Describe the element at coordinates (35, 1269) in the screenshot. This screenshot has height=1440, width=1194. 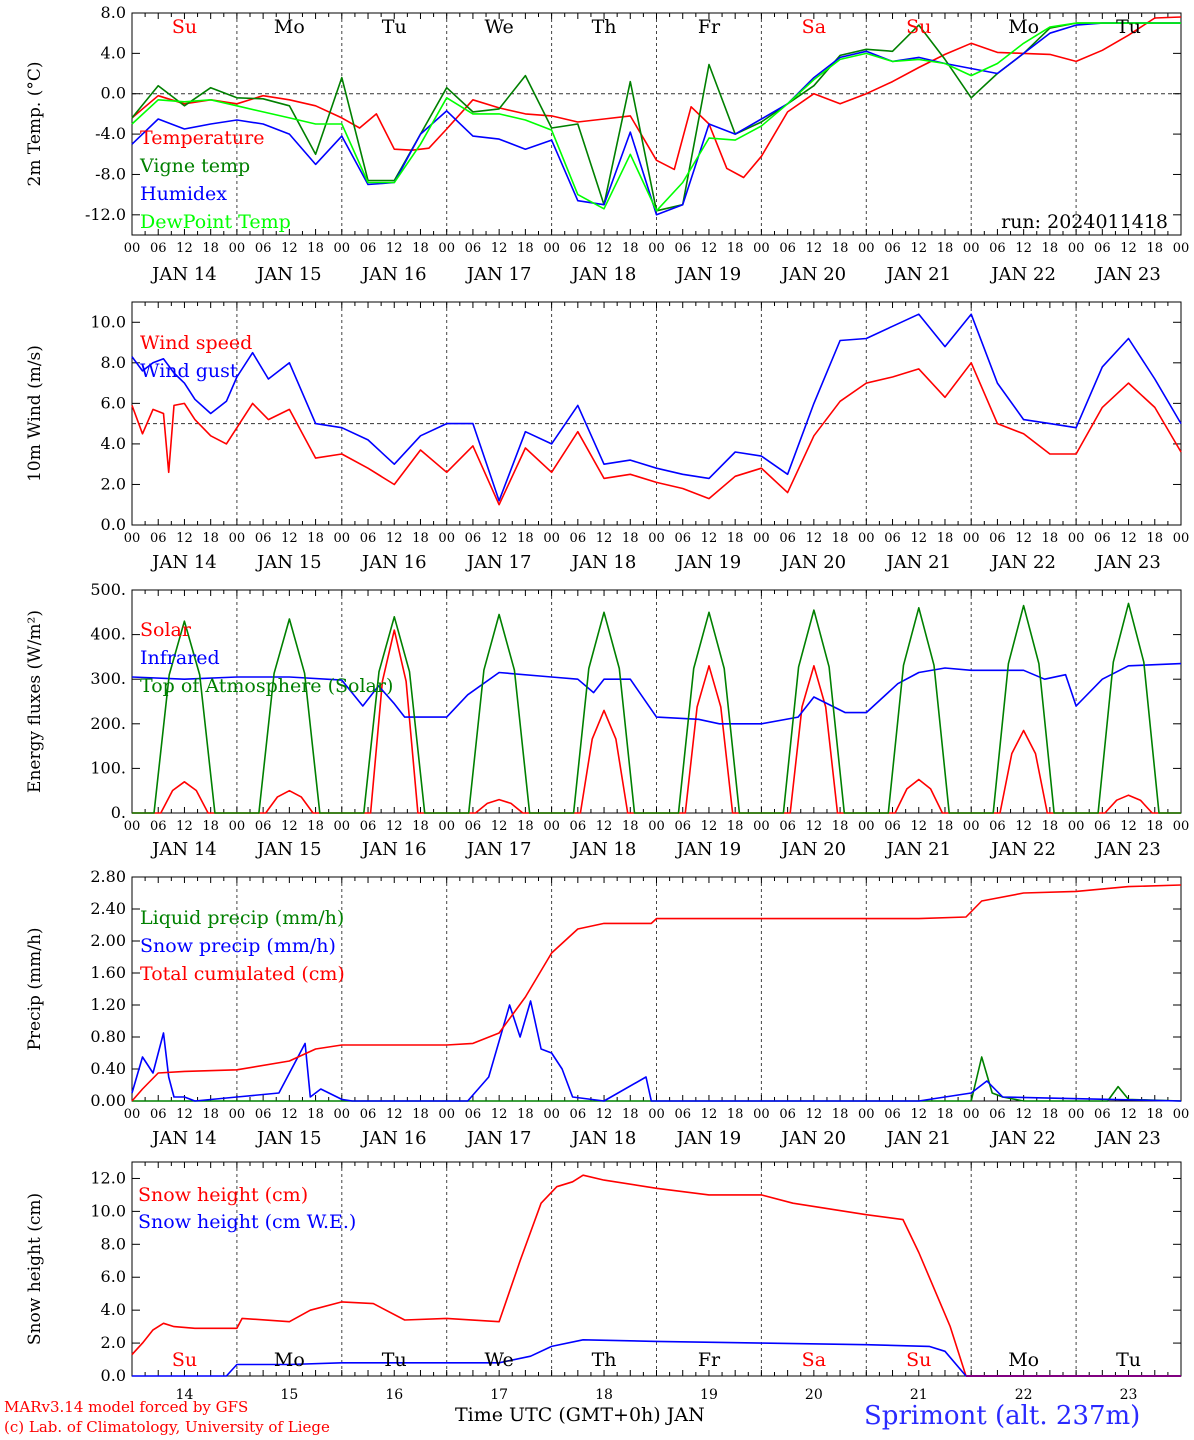
I see `y-axis-label: Snow height (cm)` at that location.